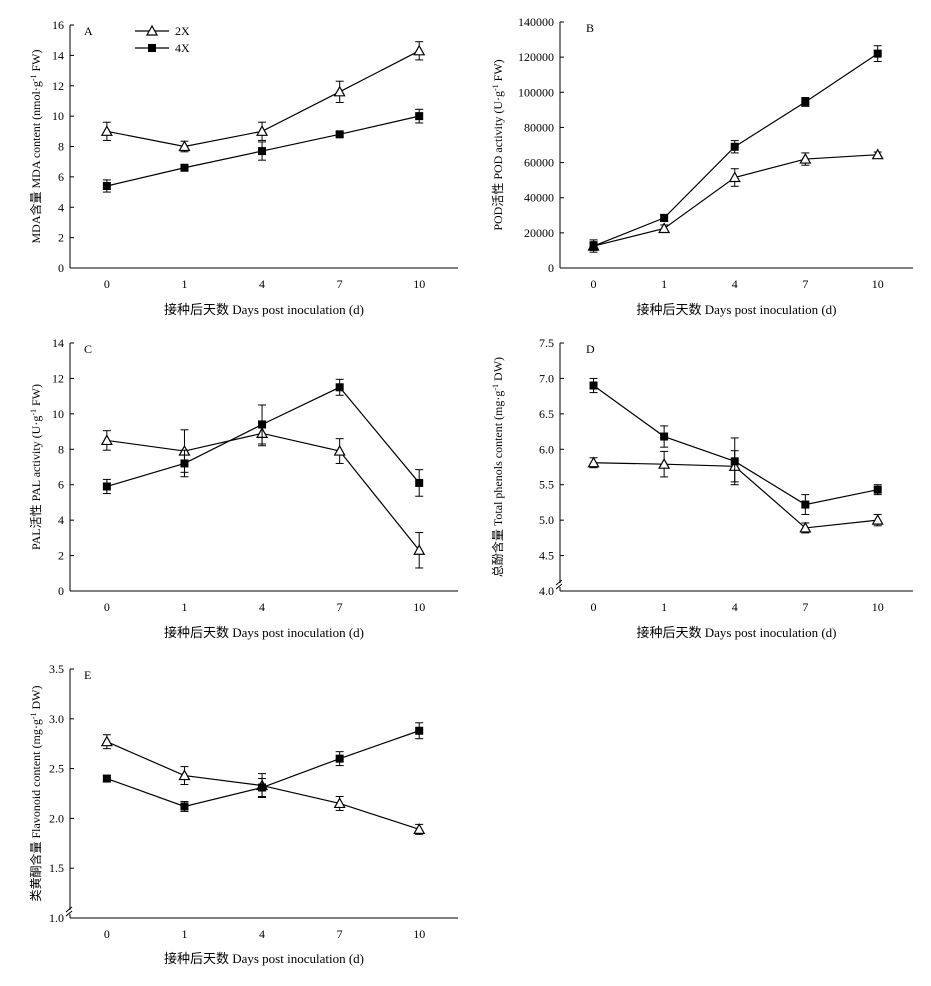 This screenshot has width=931, height=986. Describe the element at coordinates (58, 55) in the screenshot. I see `y-tick-label: 14` at that location.